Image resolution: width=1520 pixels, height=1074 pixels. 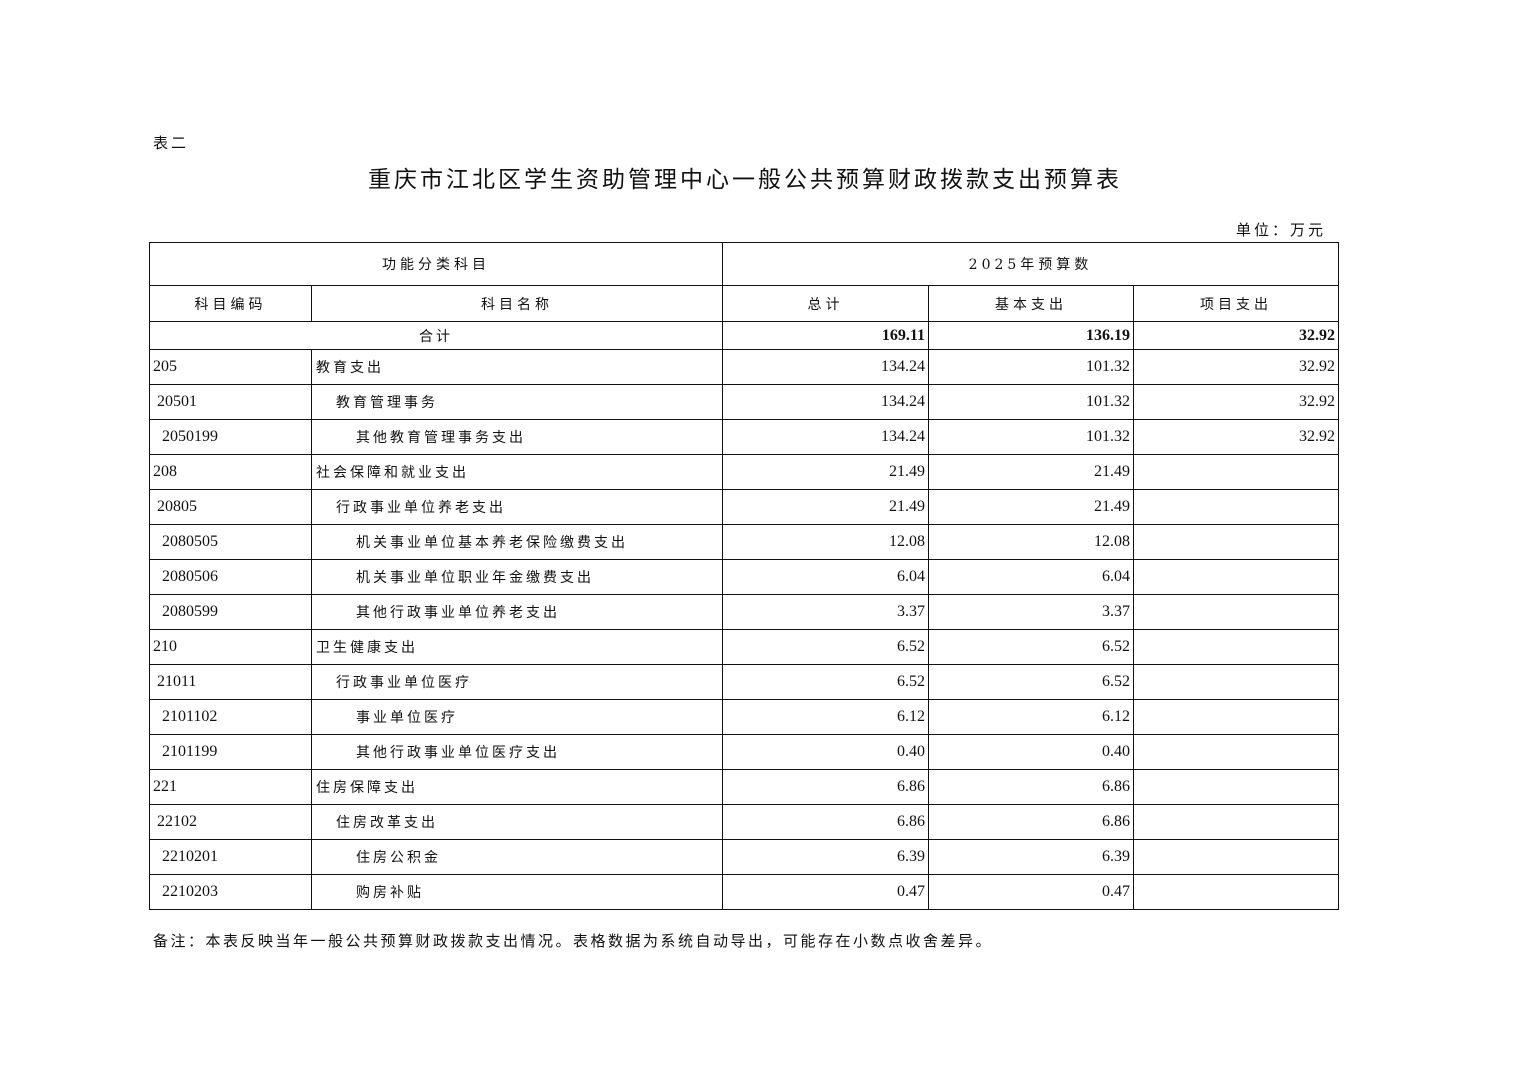 I want to click on row-name: 机关事业单位基本养老保险缴费支出, so click(x=517, y=542).